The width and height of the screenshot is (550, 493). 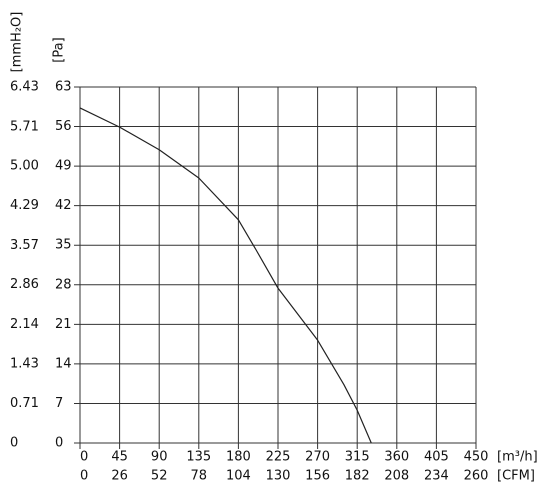 What do you see at coordinates (238, 457) in the screenshot?
I see `x-tick-label: 180` at bounding box center [238, 457].